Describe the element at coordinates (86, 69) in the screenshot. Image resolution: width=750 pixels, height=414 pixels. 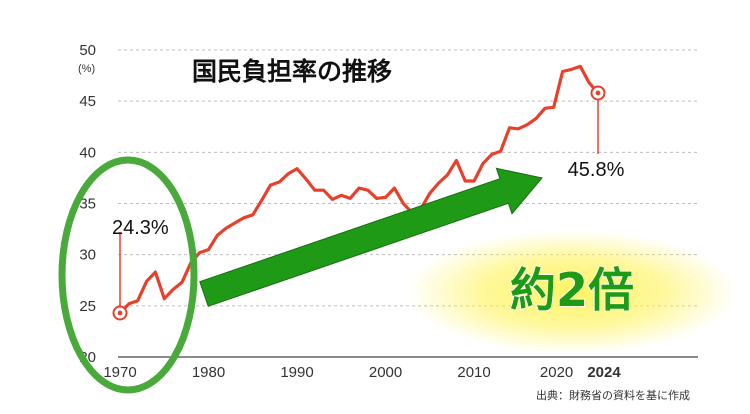
I see `y-unit-label: (%)` at that location.